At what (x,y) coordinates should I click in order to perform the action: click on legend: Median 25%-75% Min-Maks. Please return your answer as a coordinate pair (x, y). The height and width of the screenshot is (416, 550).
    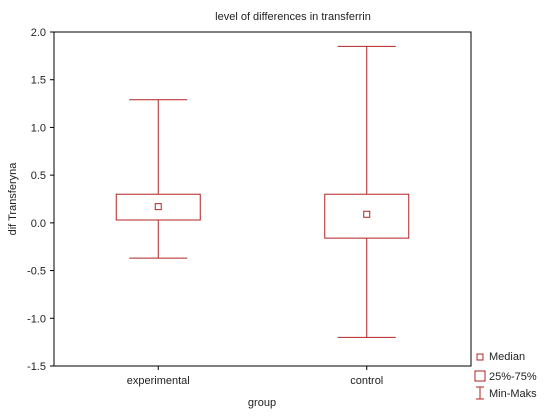
    Looking at the image, I should click on (505, 375).